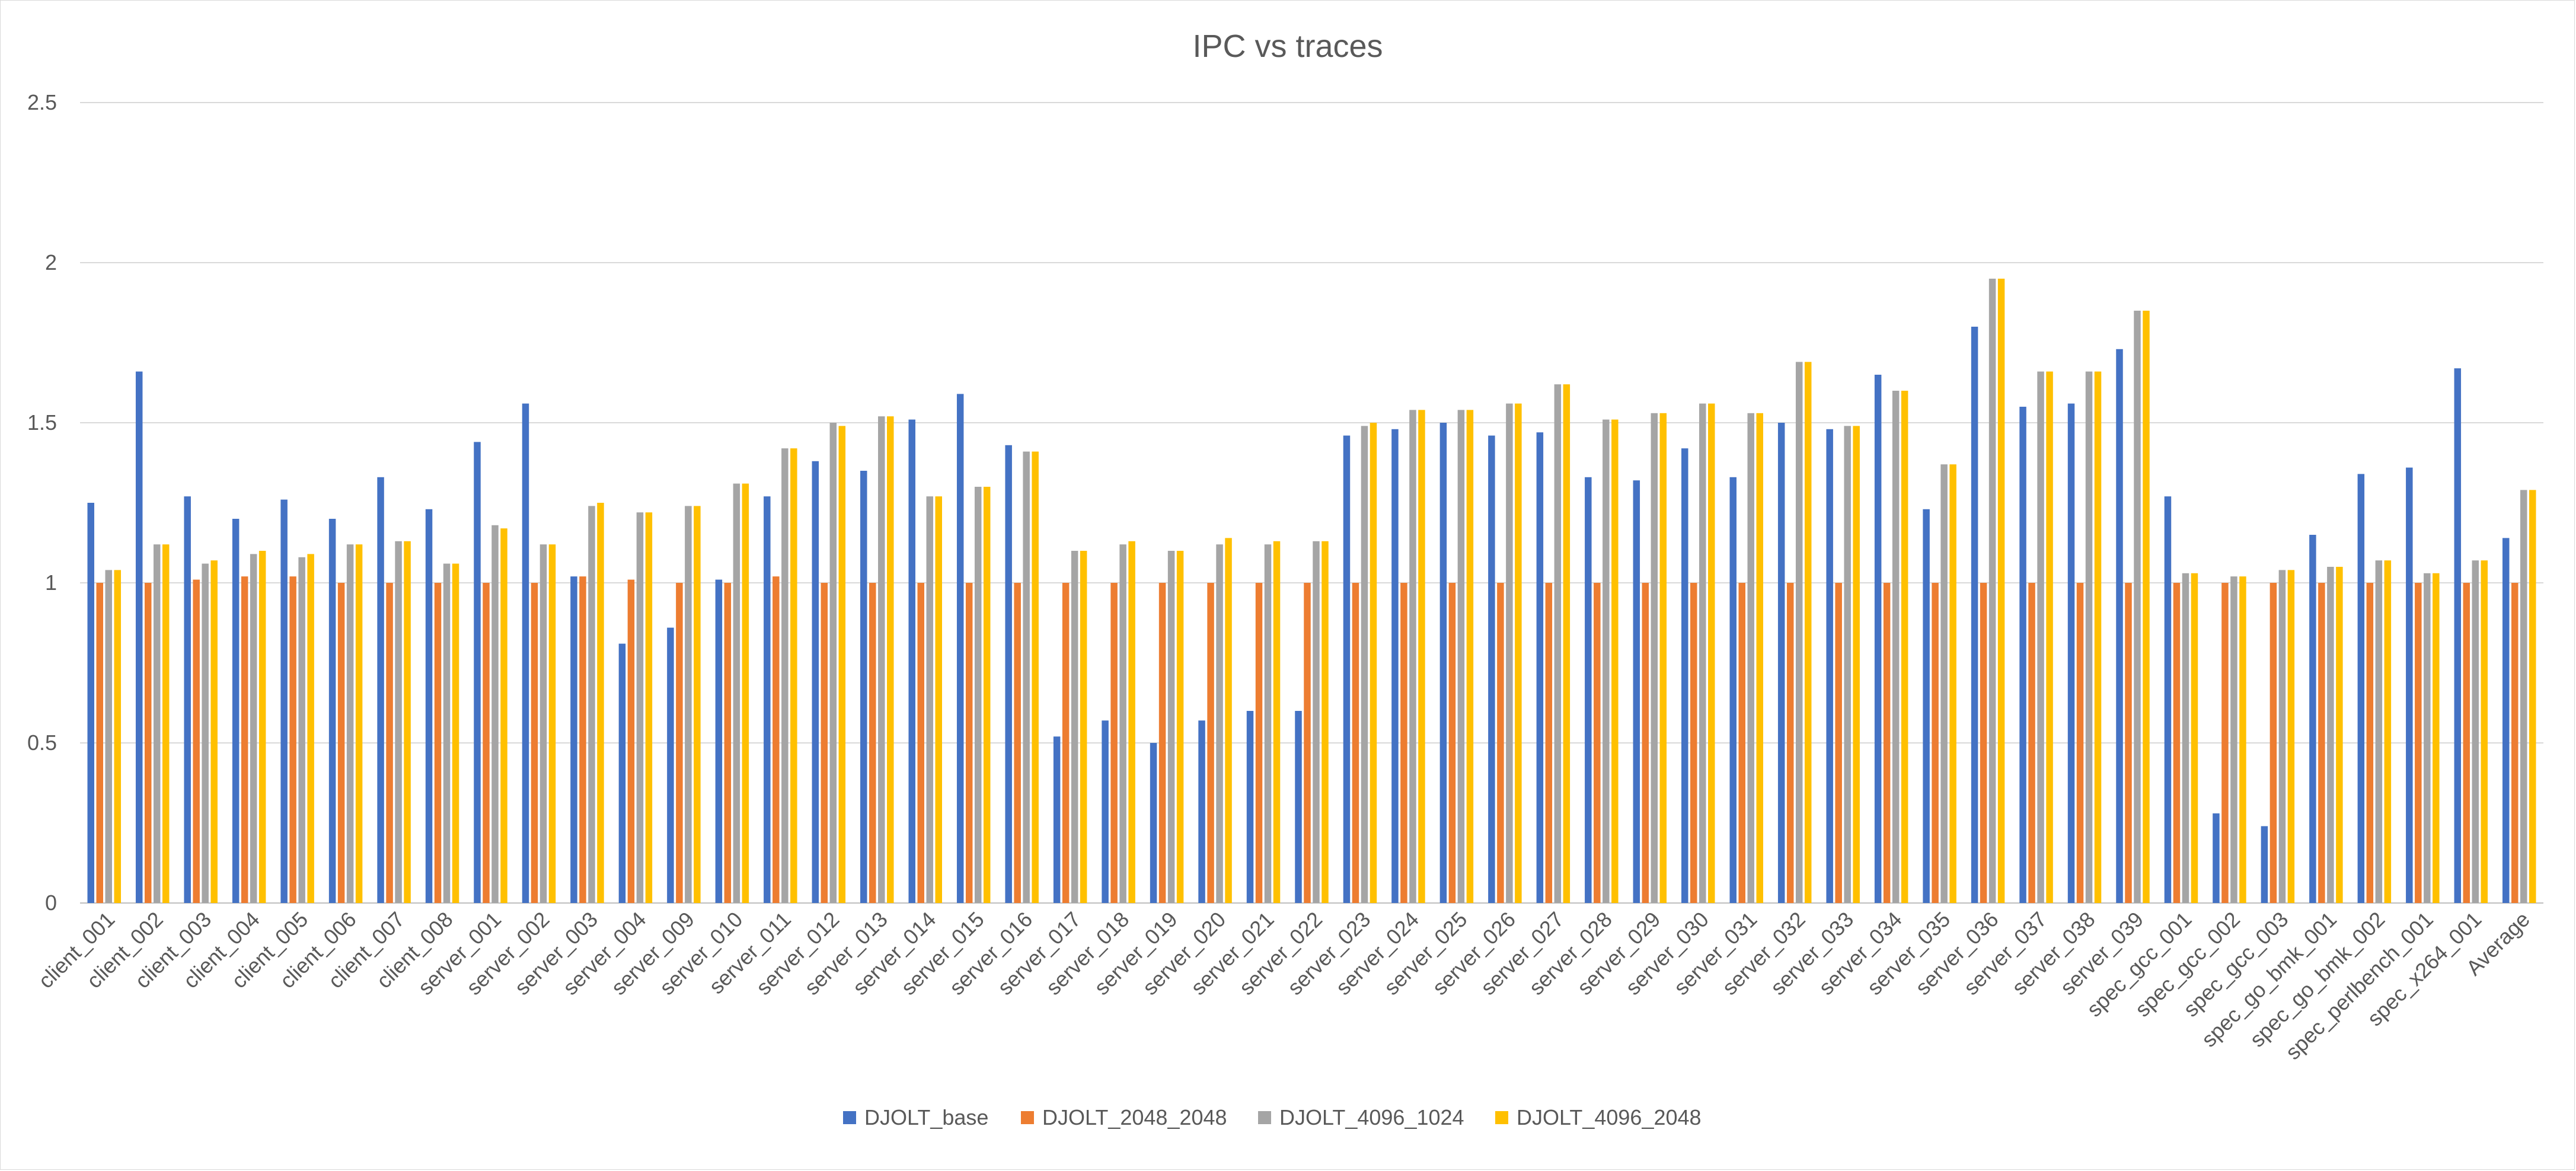  I want to click on y-tick-label: 1.5, so click(42, 422).